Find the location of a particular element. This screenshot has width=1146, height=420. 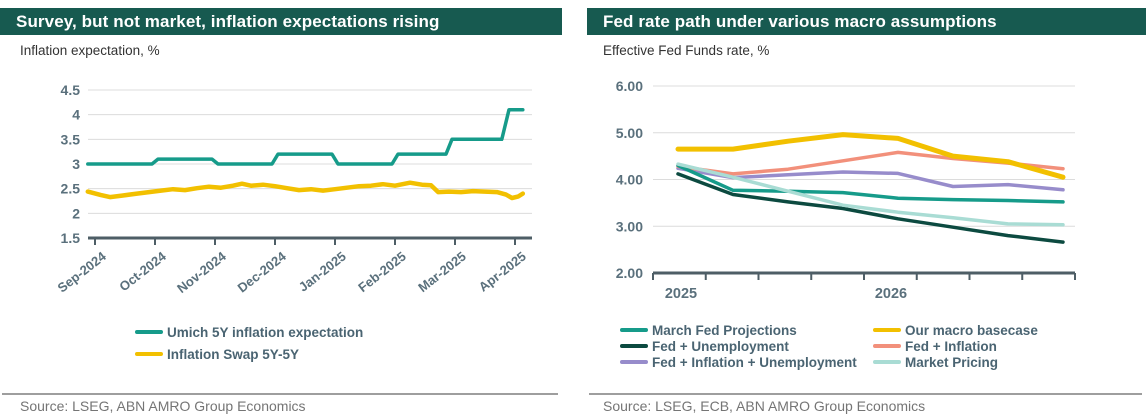

left-source-text: Source: LSEG, ABN AMRO Group Economics is located at coordinates (163, 406).